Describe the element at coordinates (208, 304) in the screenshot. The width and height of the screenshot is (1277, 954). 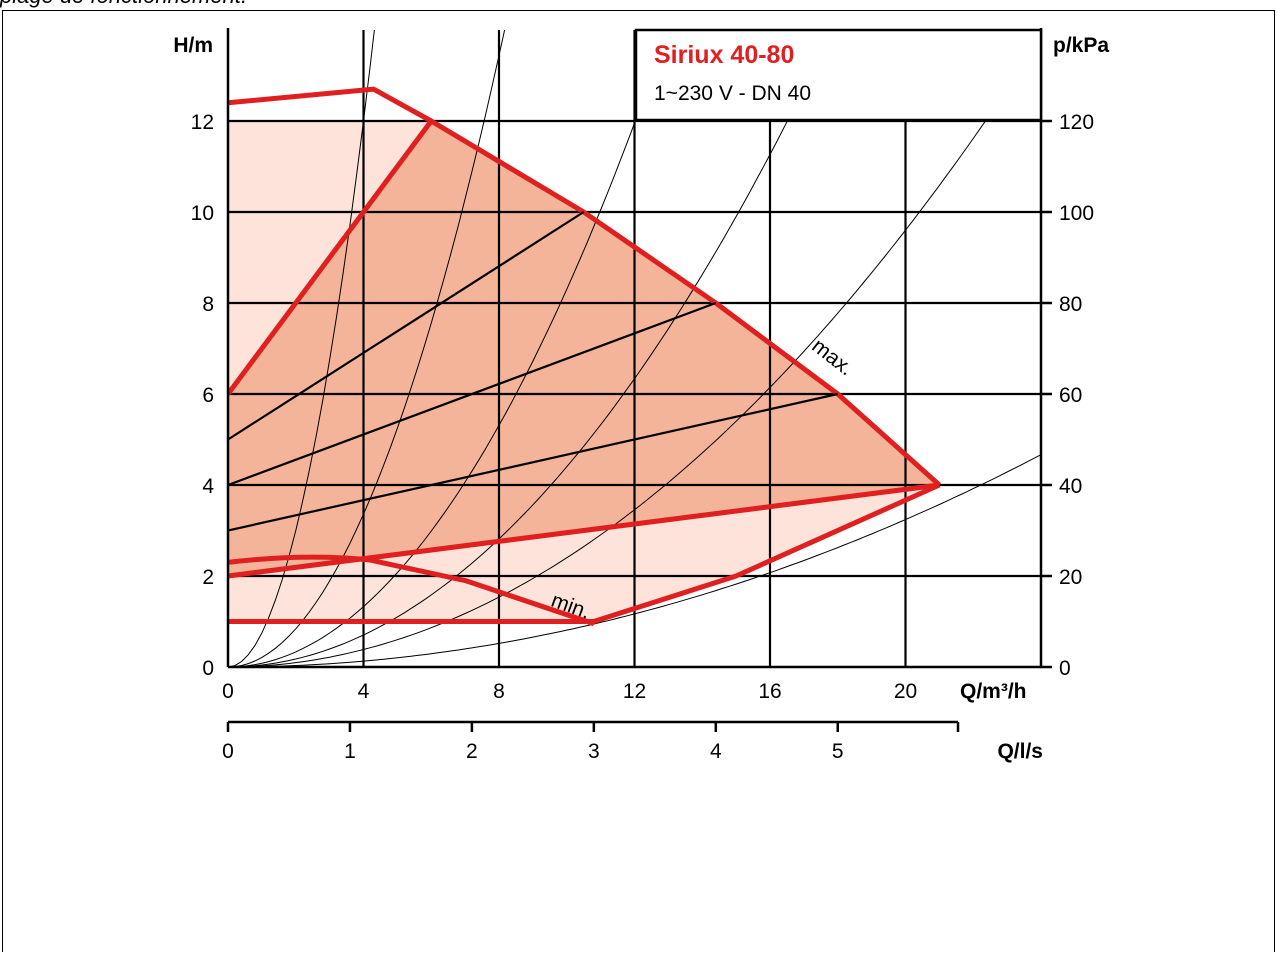
I see `y-tick-label: 8` at that location.